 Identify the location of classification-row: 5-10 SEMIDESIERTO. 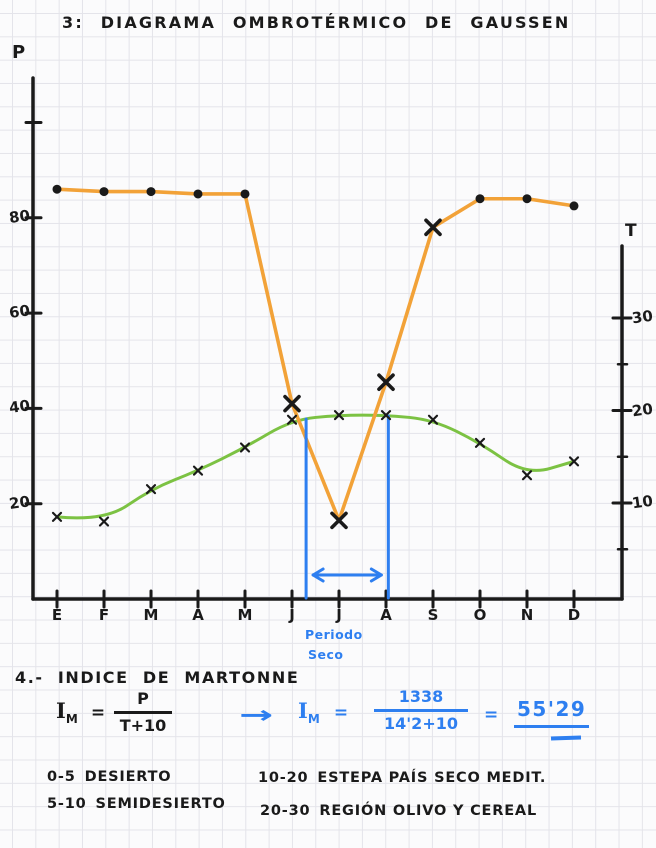
(136, 804).